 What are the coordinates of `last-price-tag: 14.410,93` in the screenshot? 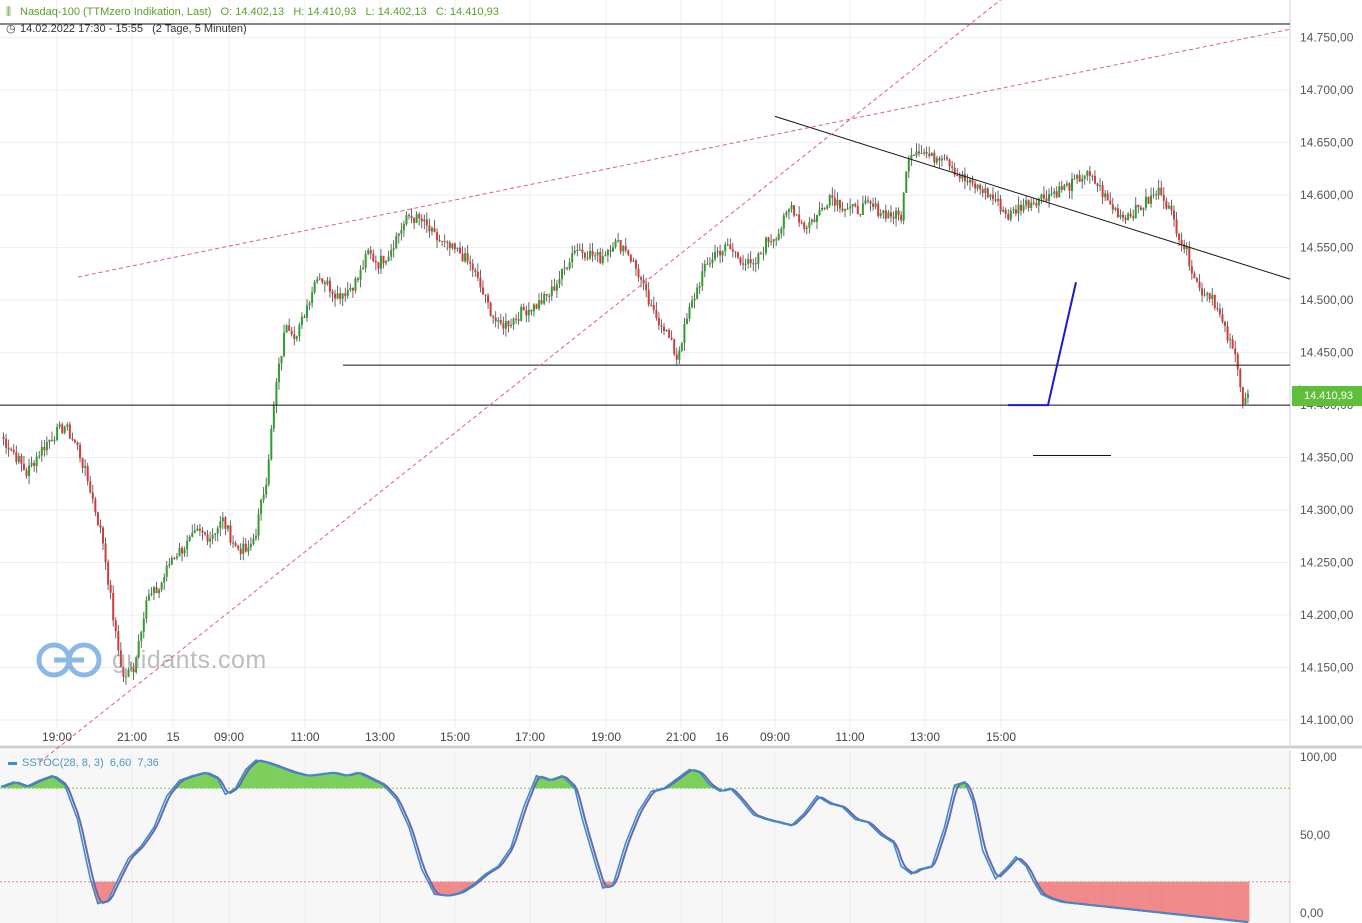 It's located at (1327, 396).